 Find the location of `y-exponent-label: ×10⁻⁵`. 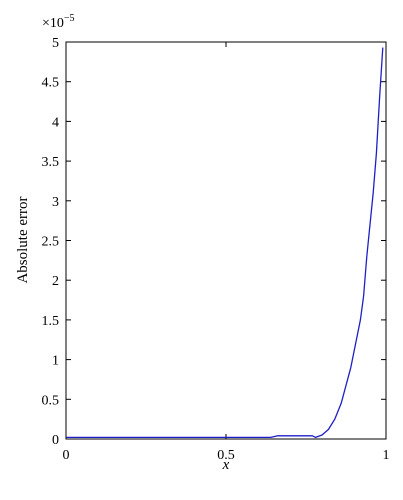

y-exponent-label: ×10⁻⁵ is located at coordinates (58, 22).